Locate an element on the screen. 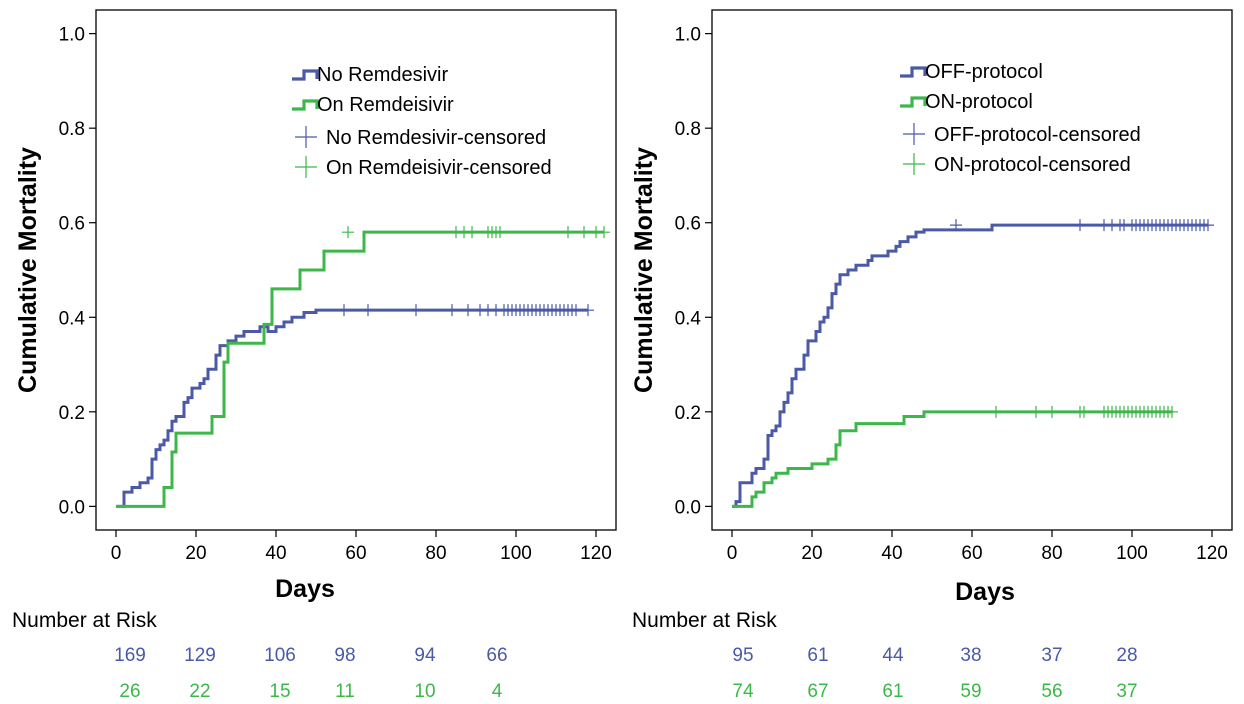  chart2-x-tick-label: 40 is located at coordinates (891, 553).